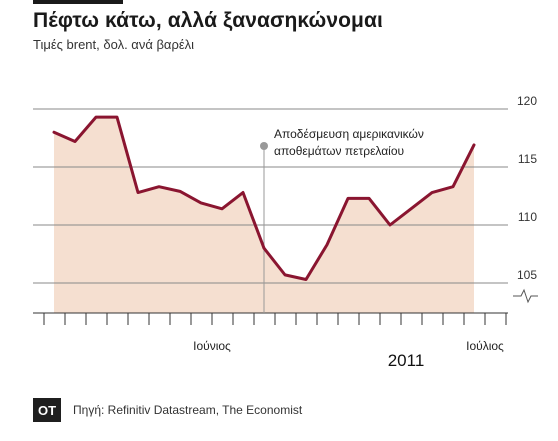 This screenshot has width=558, height=441. What do you see at coordinates (208, 20) in the screenshot?
I see `chart-title: Πέφτω κάτω, αλλά ξανασηκώνομαι` at bounding box center [208, 20].